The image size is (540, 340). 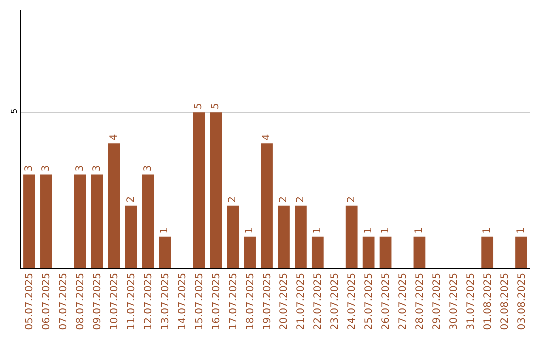 I want to click on x-tick-label: 01.08.2025, so click(x=488, y=301).